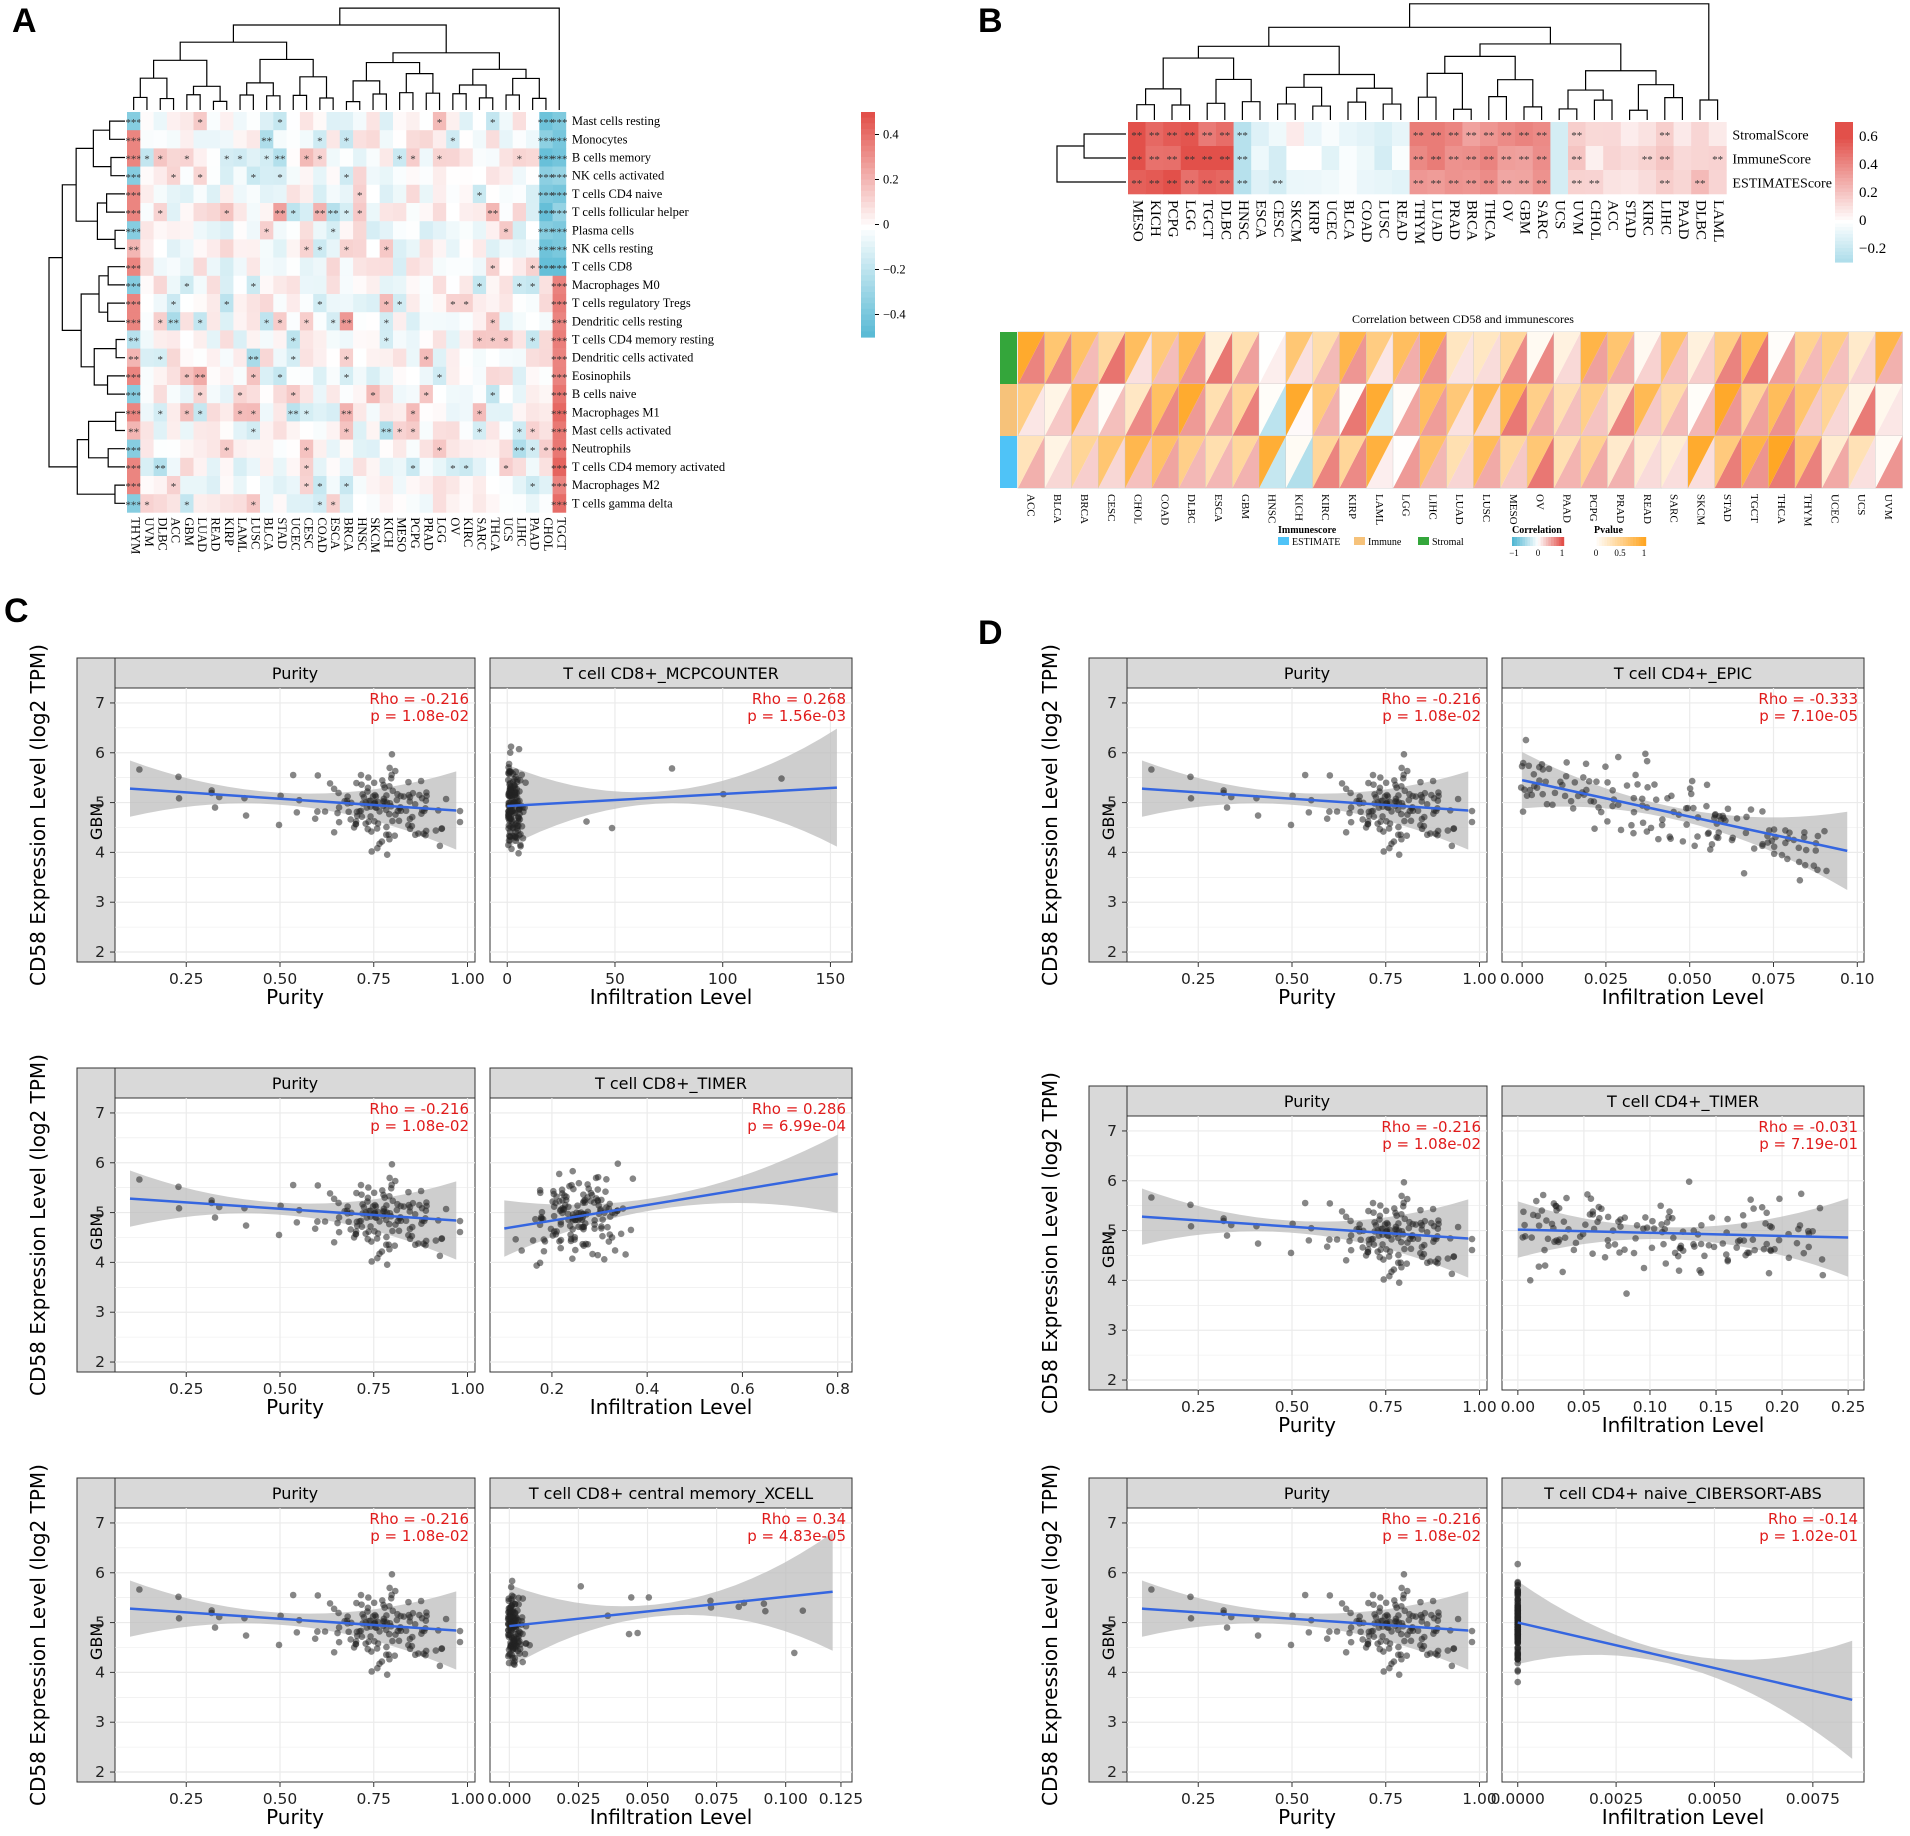 This screenshot has width=1910, height=1836. What do you see at coordinates (1606, 979) in the screenshot?
I see `x-tick-label: 0.025` at bounding box center [1606, 979].